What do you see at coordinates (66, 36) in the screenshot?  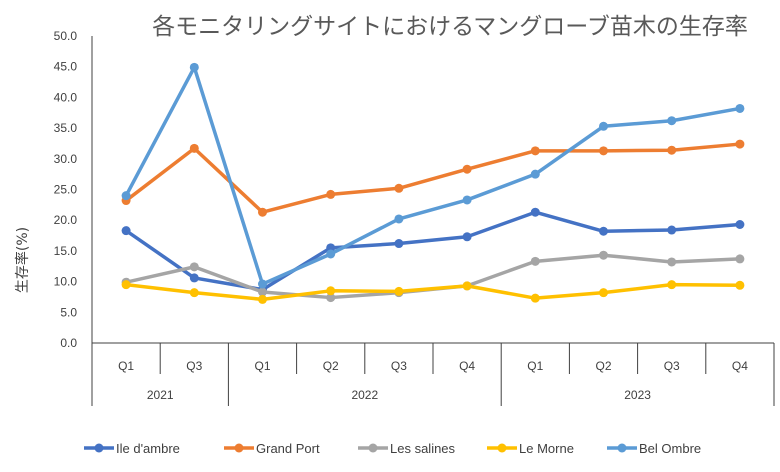 I see `y-tick-label: 50.0` at bounding box center [66, 36].